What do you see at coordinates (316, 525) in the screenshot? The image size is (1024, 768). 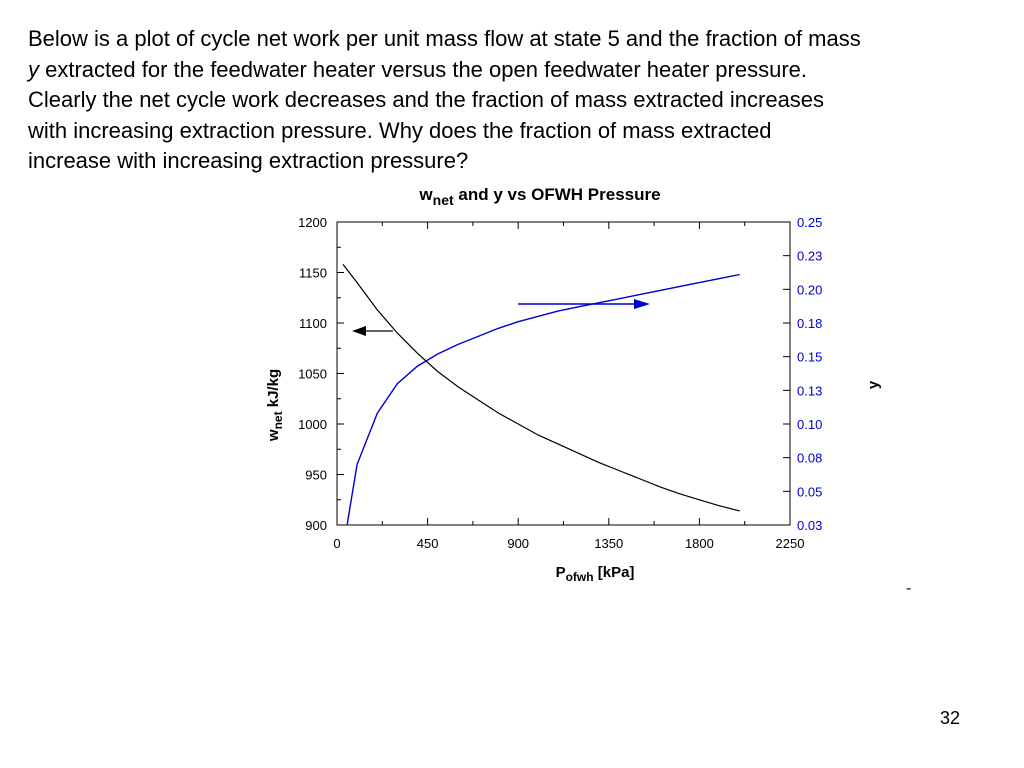 I see `y-left-tick-label: 900` at bounding box center [316, 525].